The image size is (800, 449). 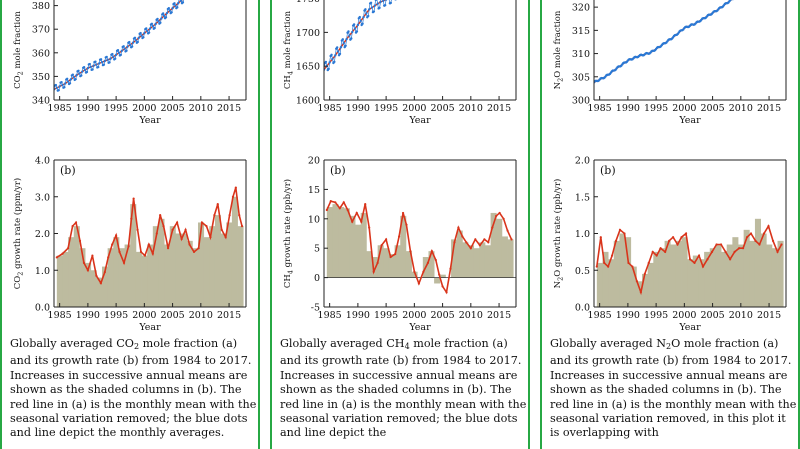 What do you see at coordinates (317, 249) in the screenshot?
I see `y-tick-label: 5` at bounding box center [317, 249].